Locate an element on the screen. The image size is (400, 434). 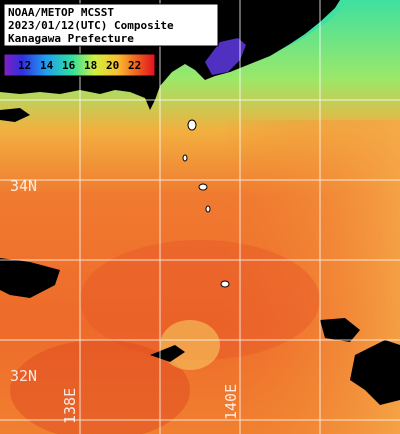
legend-labels: 12 14 16 18 20 22 is located at coordinates (79, 65).